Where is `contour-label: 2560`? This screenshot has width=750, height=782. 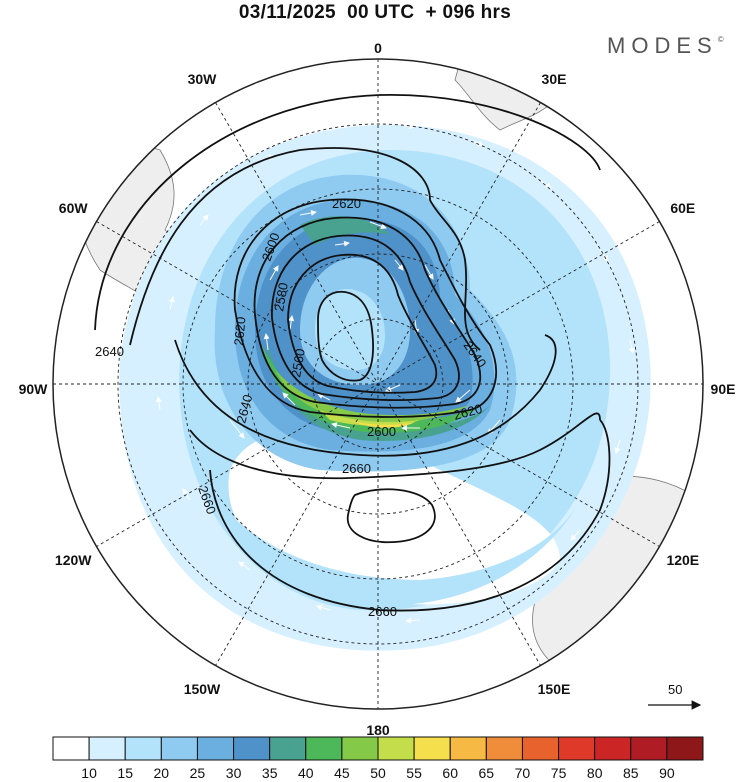 contour-label: 2560 is located at coordinates (298, 362).